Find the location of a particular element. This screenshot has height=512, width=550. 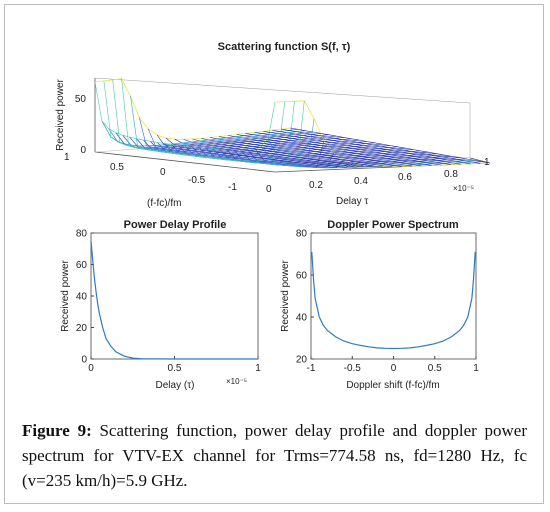

dps-y-tick-label: 40 is located at coordinates (302, 318).